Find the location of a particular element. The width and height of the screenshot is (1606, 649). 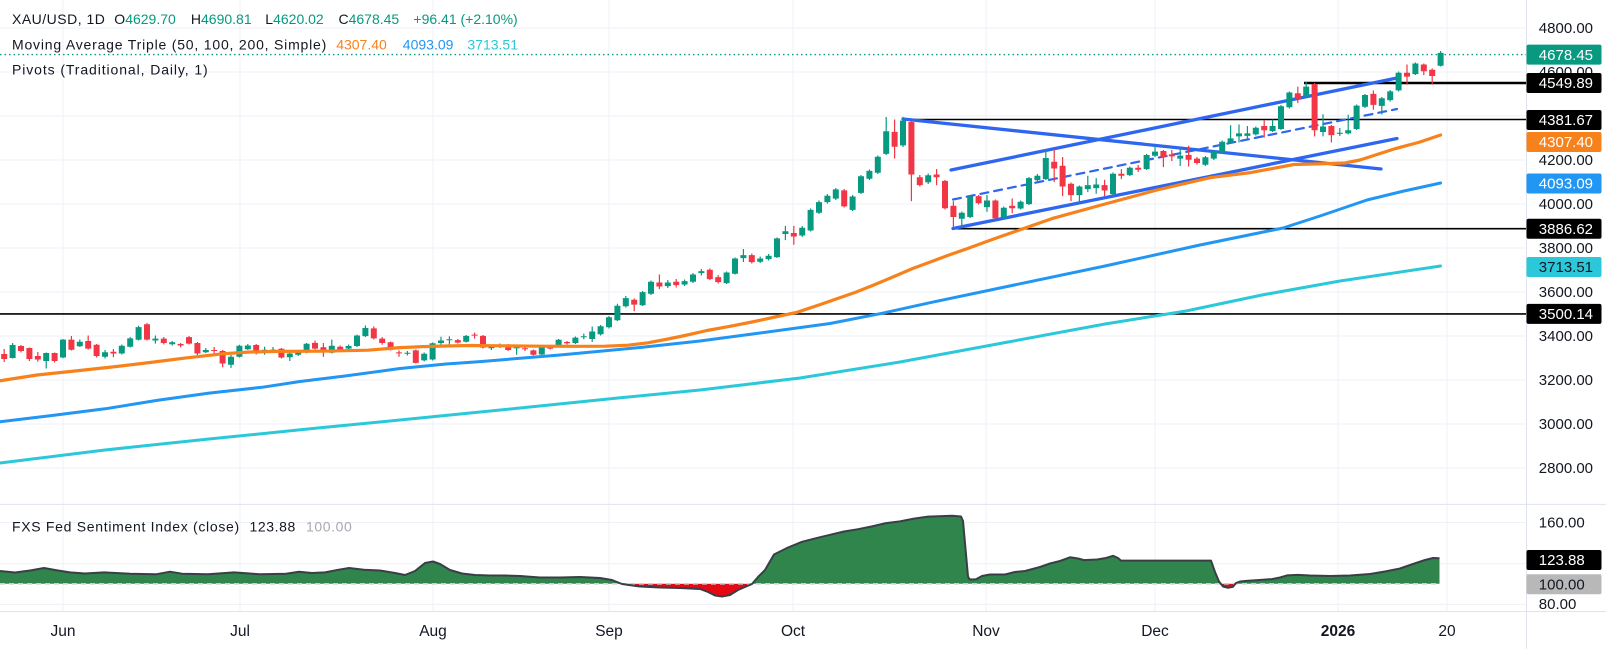

svg-text: O is located at coordinates (119, 19).